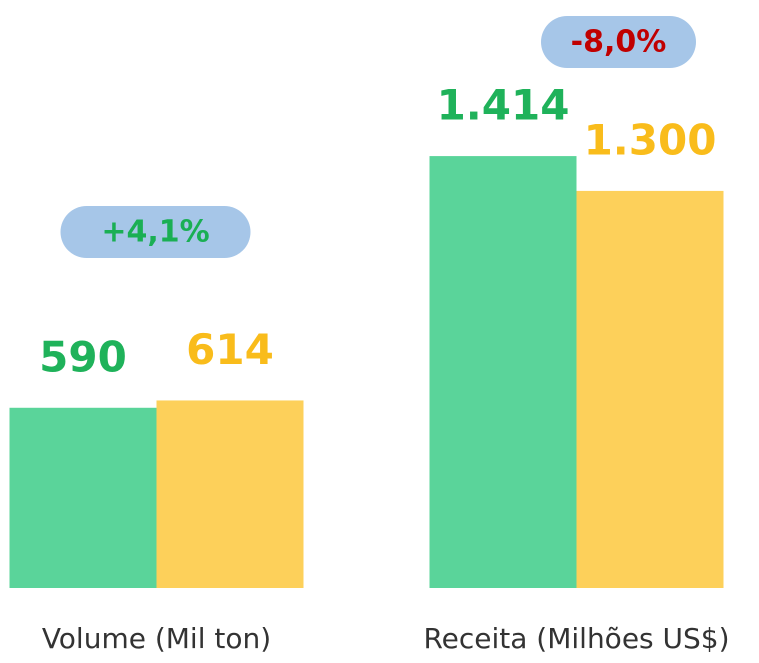 This screenshot has height=663, width=759. I want to click on x-tick-label: Receita (Milhões US$), so click(576, 638).